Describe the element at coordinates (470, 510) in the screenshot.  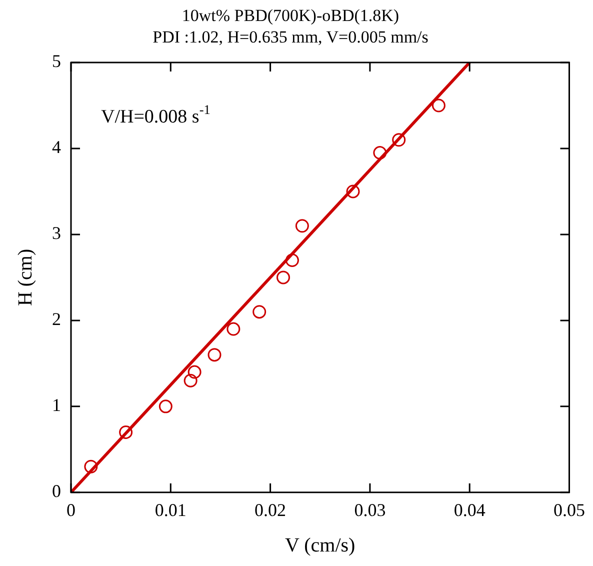
I see `x-tick-label: 0.04` at that location.